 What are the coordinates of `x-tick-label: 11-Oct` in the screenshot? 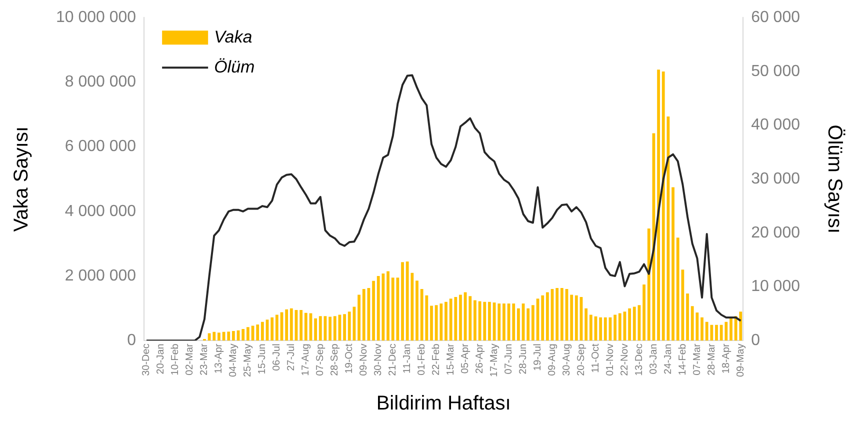 It's located at (596, 358).